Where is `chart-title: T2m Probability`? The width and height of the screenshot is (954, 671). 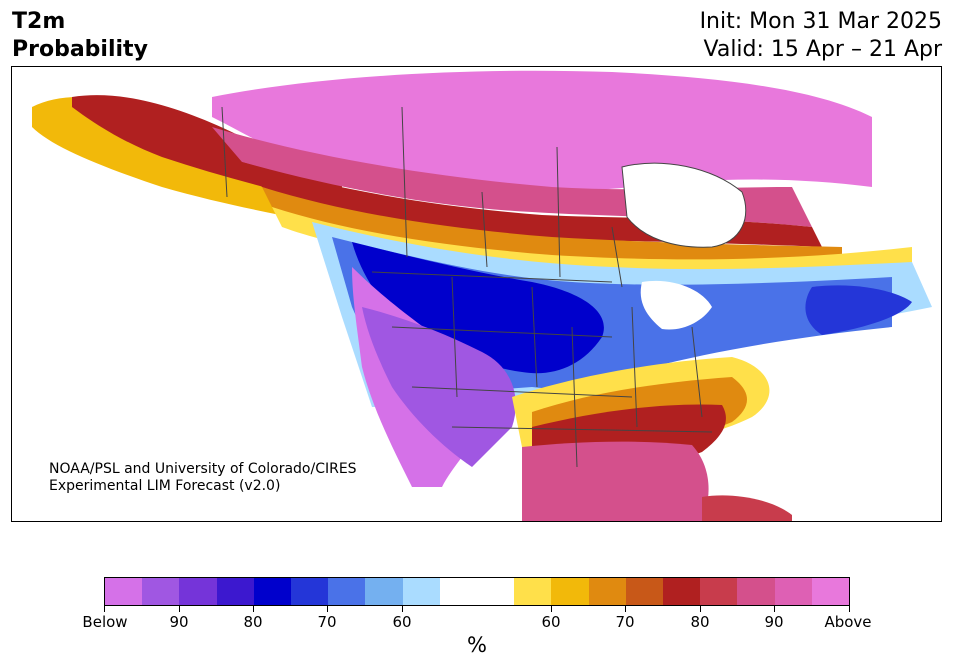
chart-title: T2m Probability is located at coordinates (80, 36).